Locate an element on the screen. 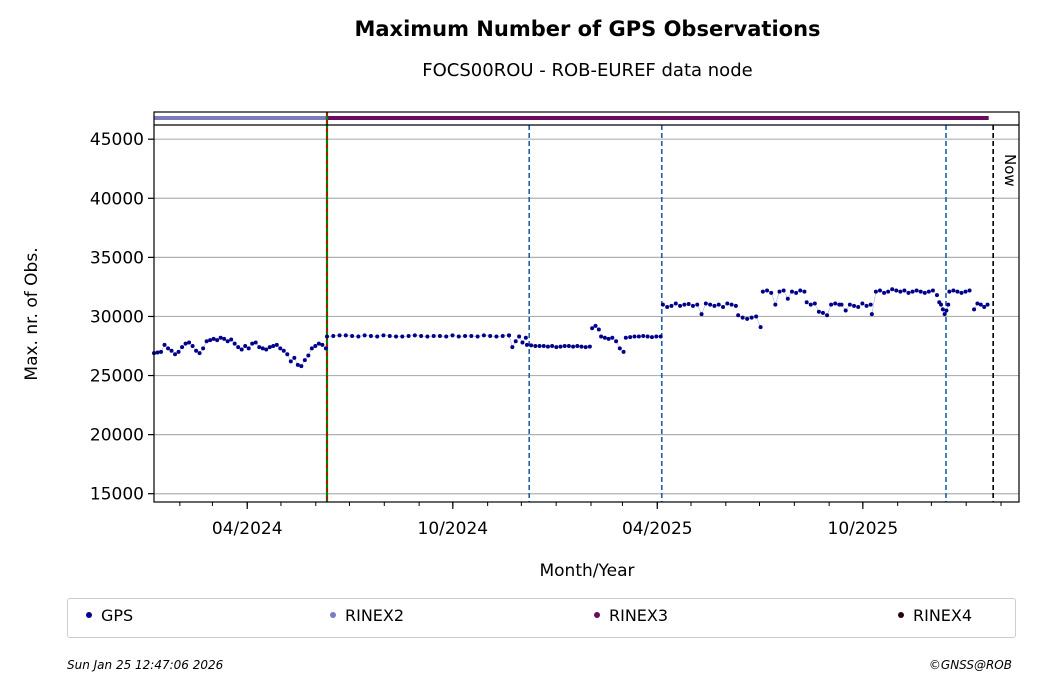 Image resolution: width=1040 pixels, height=699 pixels. chart-subtitle: FOCS00ROU - ROB-EUREF data node is located at coordinates (587, 70).